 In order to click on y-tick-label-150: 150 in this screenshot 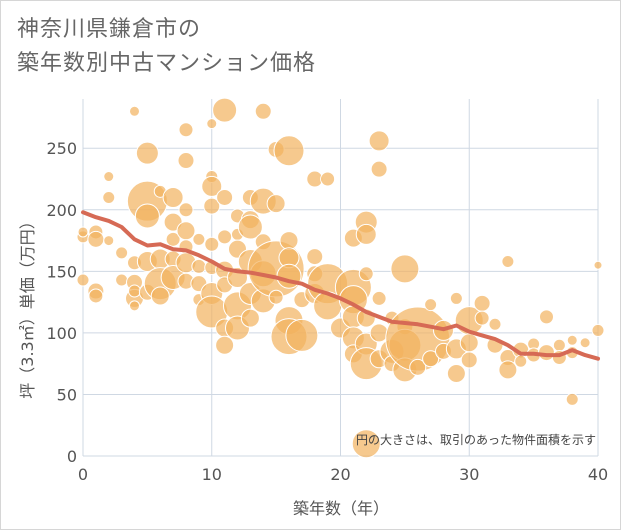, I will do `click(61, 271)`.